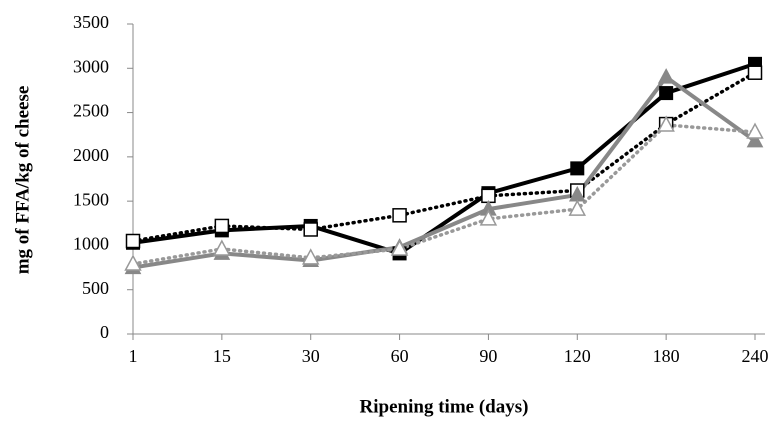 This screenshot has height=421, width=774. Describe the element at coordinates (91, 66) in the screenshot. I see `y-tick-label: 3000` at that location.